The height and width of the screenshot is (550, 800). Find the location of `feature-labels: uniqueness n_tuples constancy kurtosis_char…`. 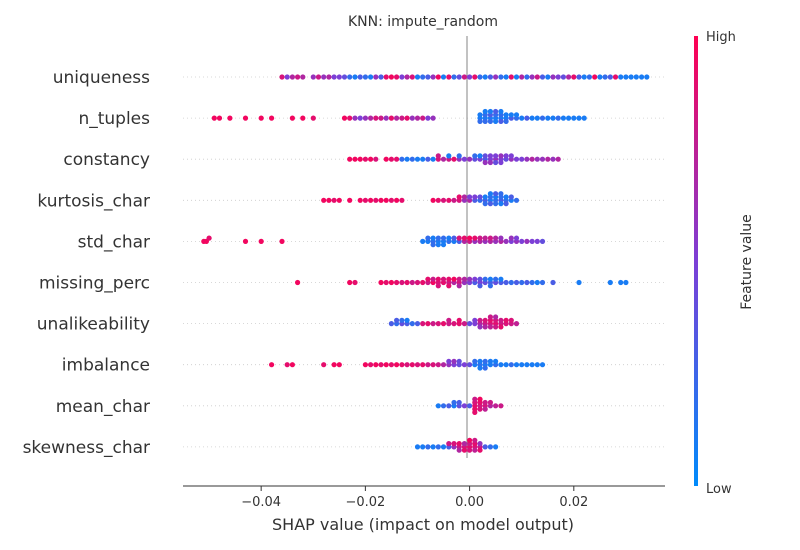

feature-labels: uniqueness n_tuples constancy kurtosis_char… is located at coordinates (87, 263).